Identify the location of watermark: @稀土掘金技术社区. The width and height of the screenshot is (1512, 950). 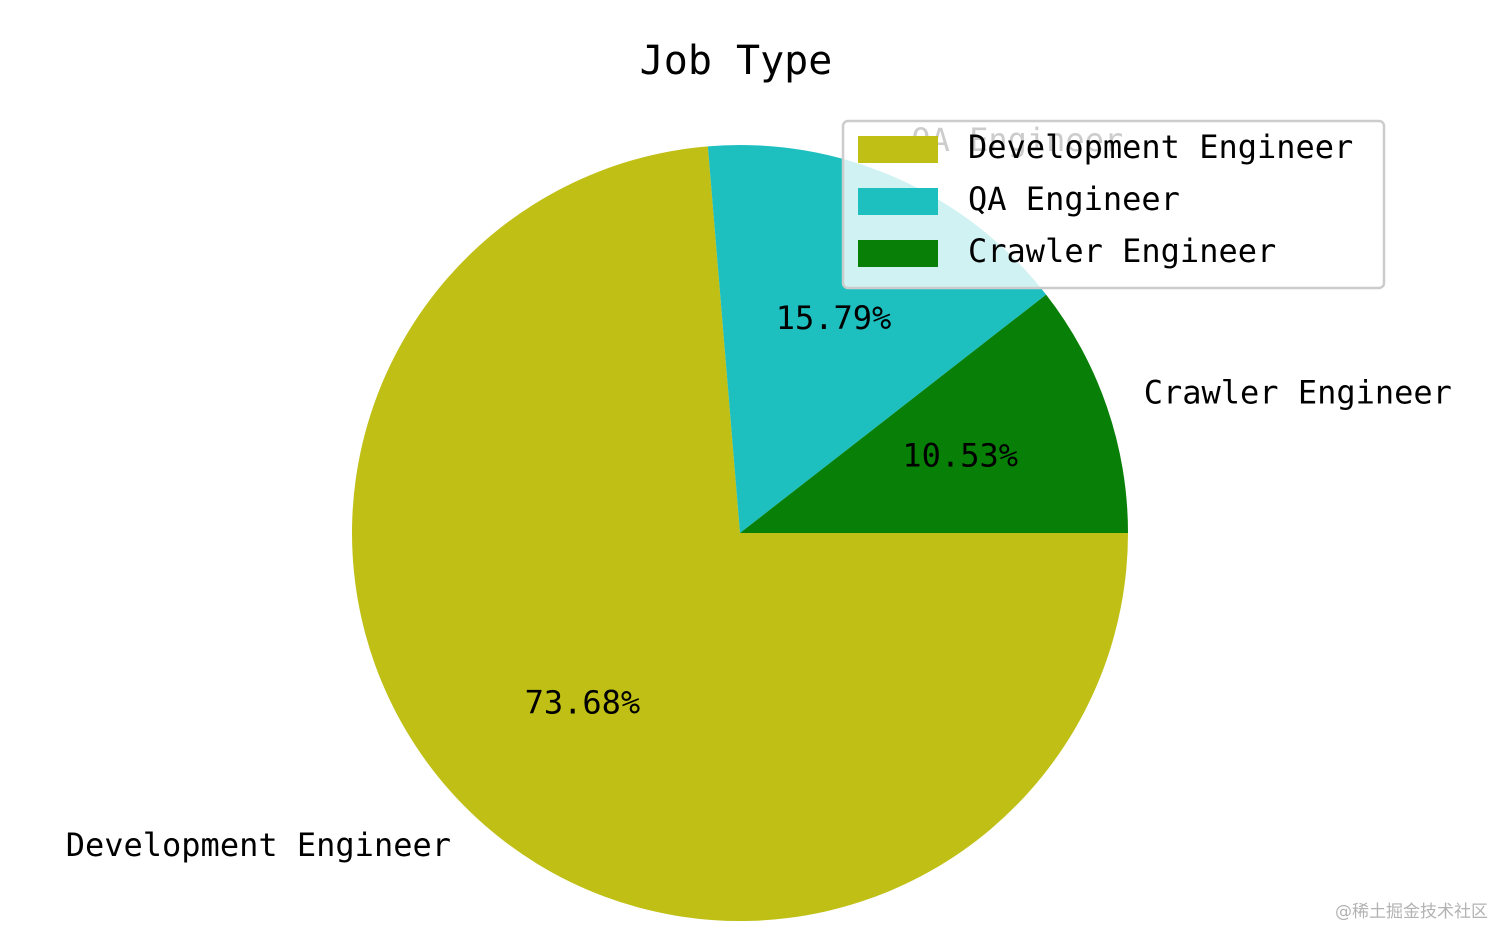
(1411, 912).